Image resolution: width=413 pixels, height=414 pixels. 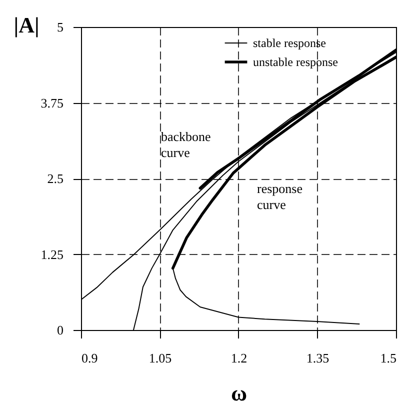 What do you see at coordinates (90, 358) in the screenshot?
I see `x-tick-label: 0.9` at bounding box center [90, 358].